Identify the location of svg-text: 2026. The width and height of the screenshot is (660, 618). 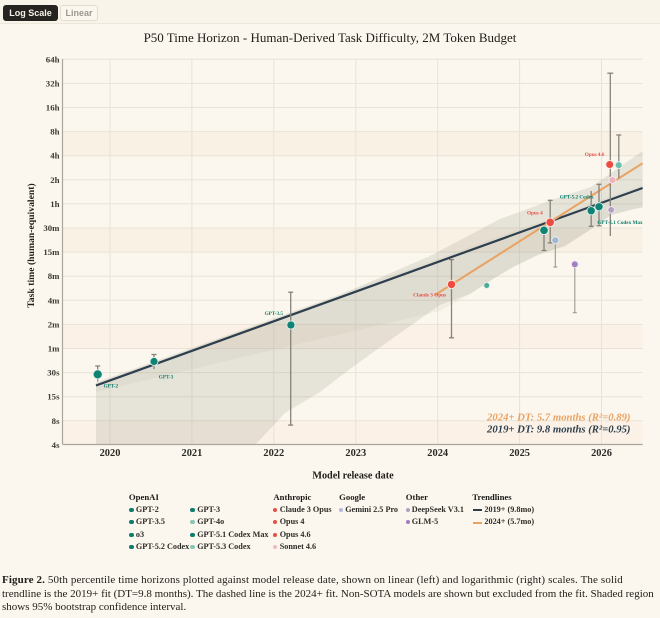
(601, 453).